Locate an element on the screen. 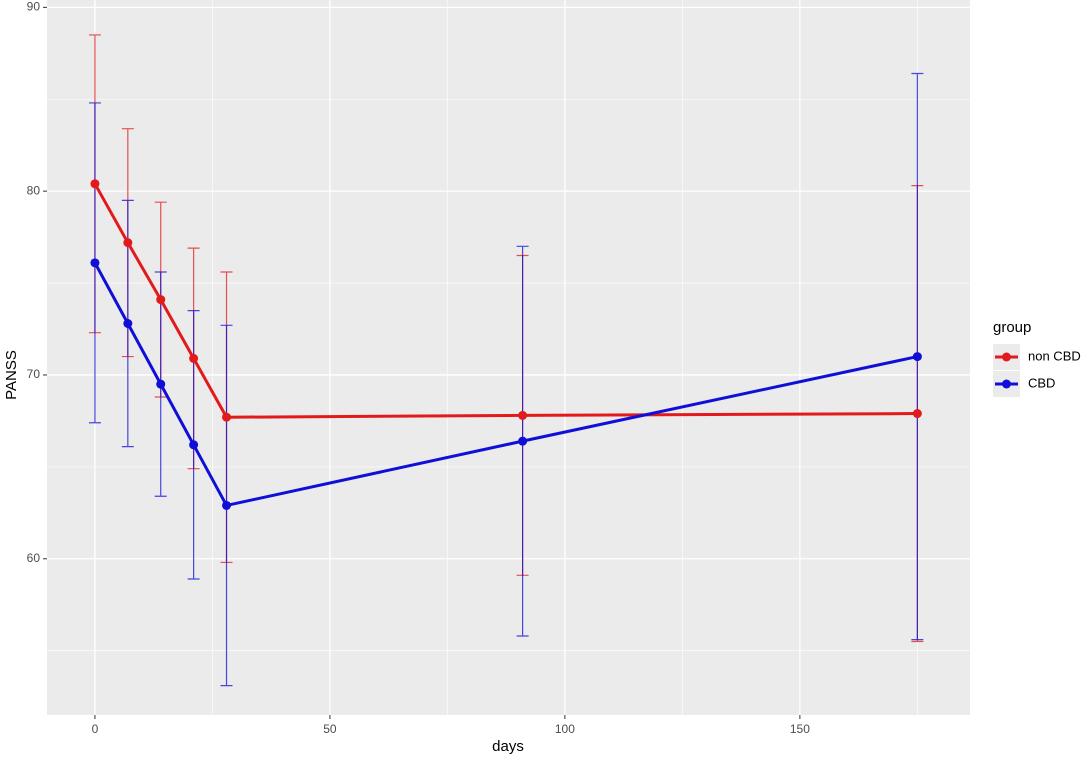  y-tick-label: 90 is located at coordinates (34, 7).